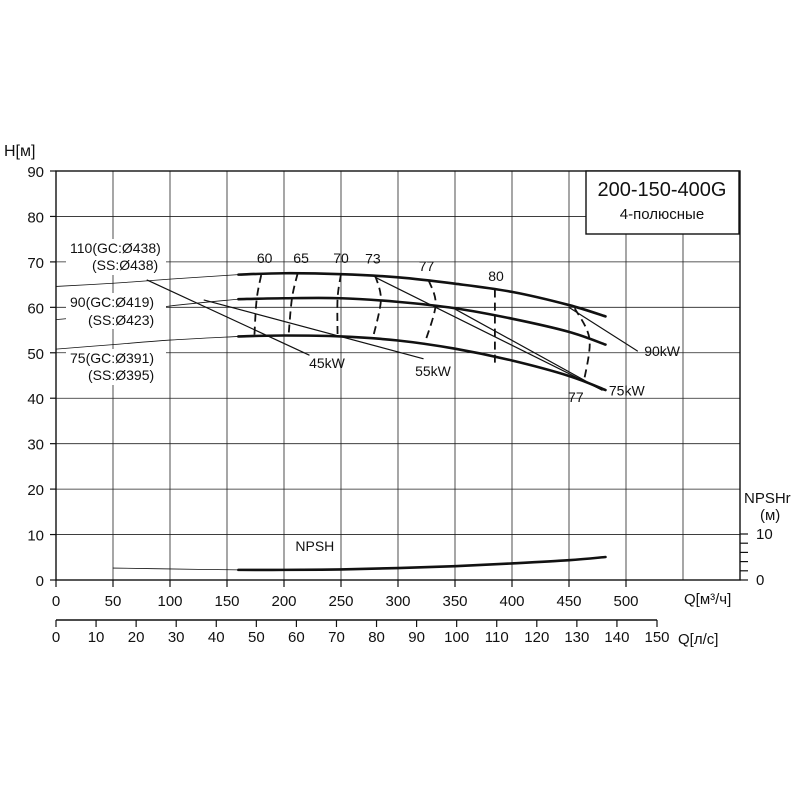 The height and width of the screenshot is (800, 800). What do you see at coordinates (121, 375) in the screenshot?
I see `impeller-diameter-label-ss: (SS:Ø395)` at bounding box center [121, 375].